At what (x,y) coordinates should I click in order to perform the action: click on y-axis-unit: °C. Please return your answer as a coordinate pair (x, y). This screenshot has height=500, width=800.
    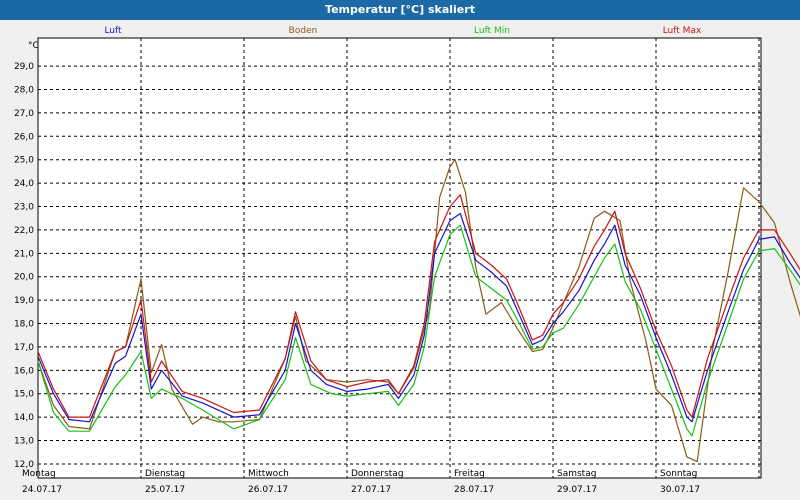
    Looking at the image, I should click on (33, 46).